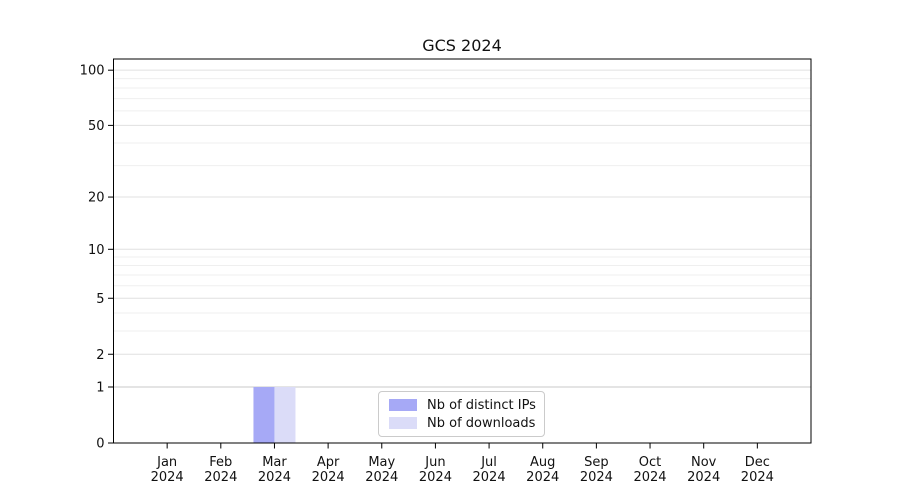 The height and width of the screenshot is (500, 900). I want to click on y-tick-label: 100, so click(92, 71).